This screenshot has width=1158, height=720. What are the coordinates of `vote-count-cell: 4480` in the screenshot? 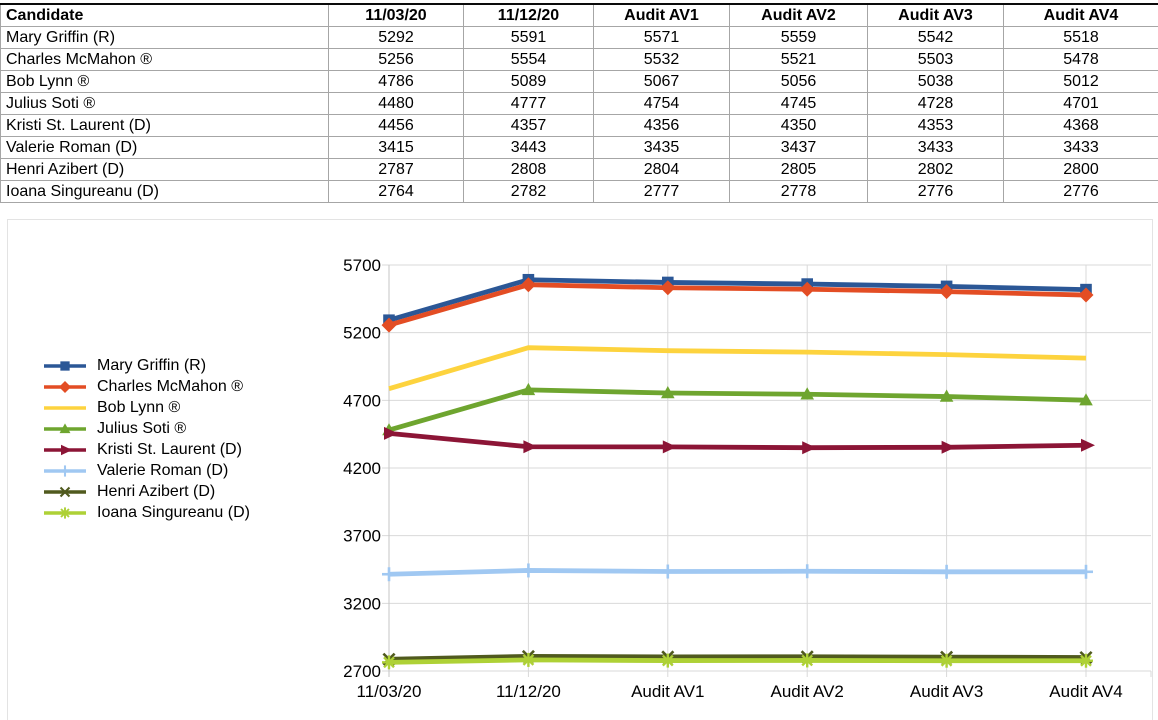 It's located at (396, 103).